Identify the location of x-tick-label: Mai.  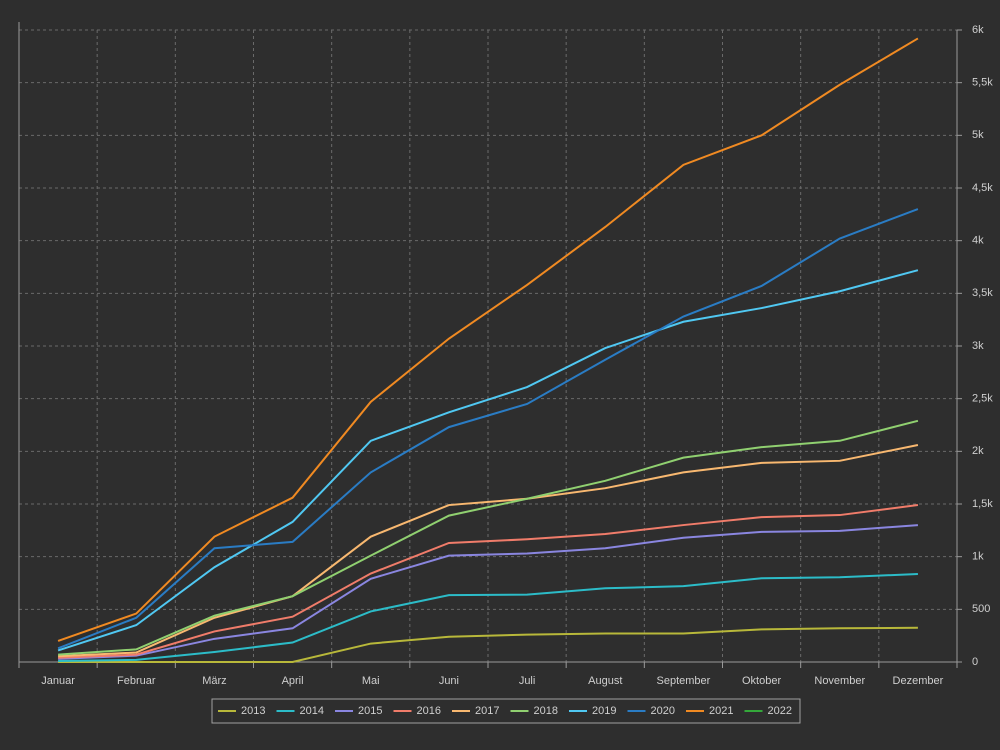
(371, 681).